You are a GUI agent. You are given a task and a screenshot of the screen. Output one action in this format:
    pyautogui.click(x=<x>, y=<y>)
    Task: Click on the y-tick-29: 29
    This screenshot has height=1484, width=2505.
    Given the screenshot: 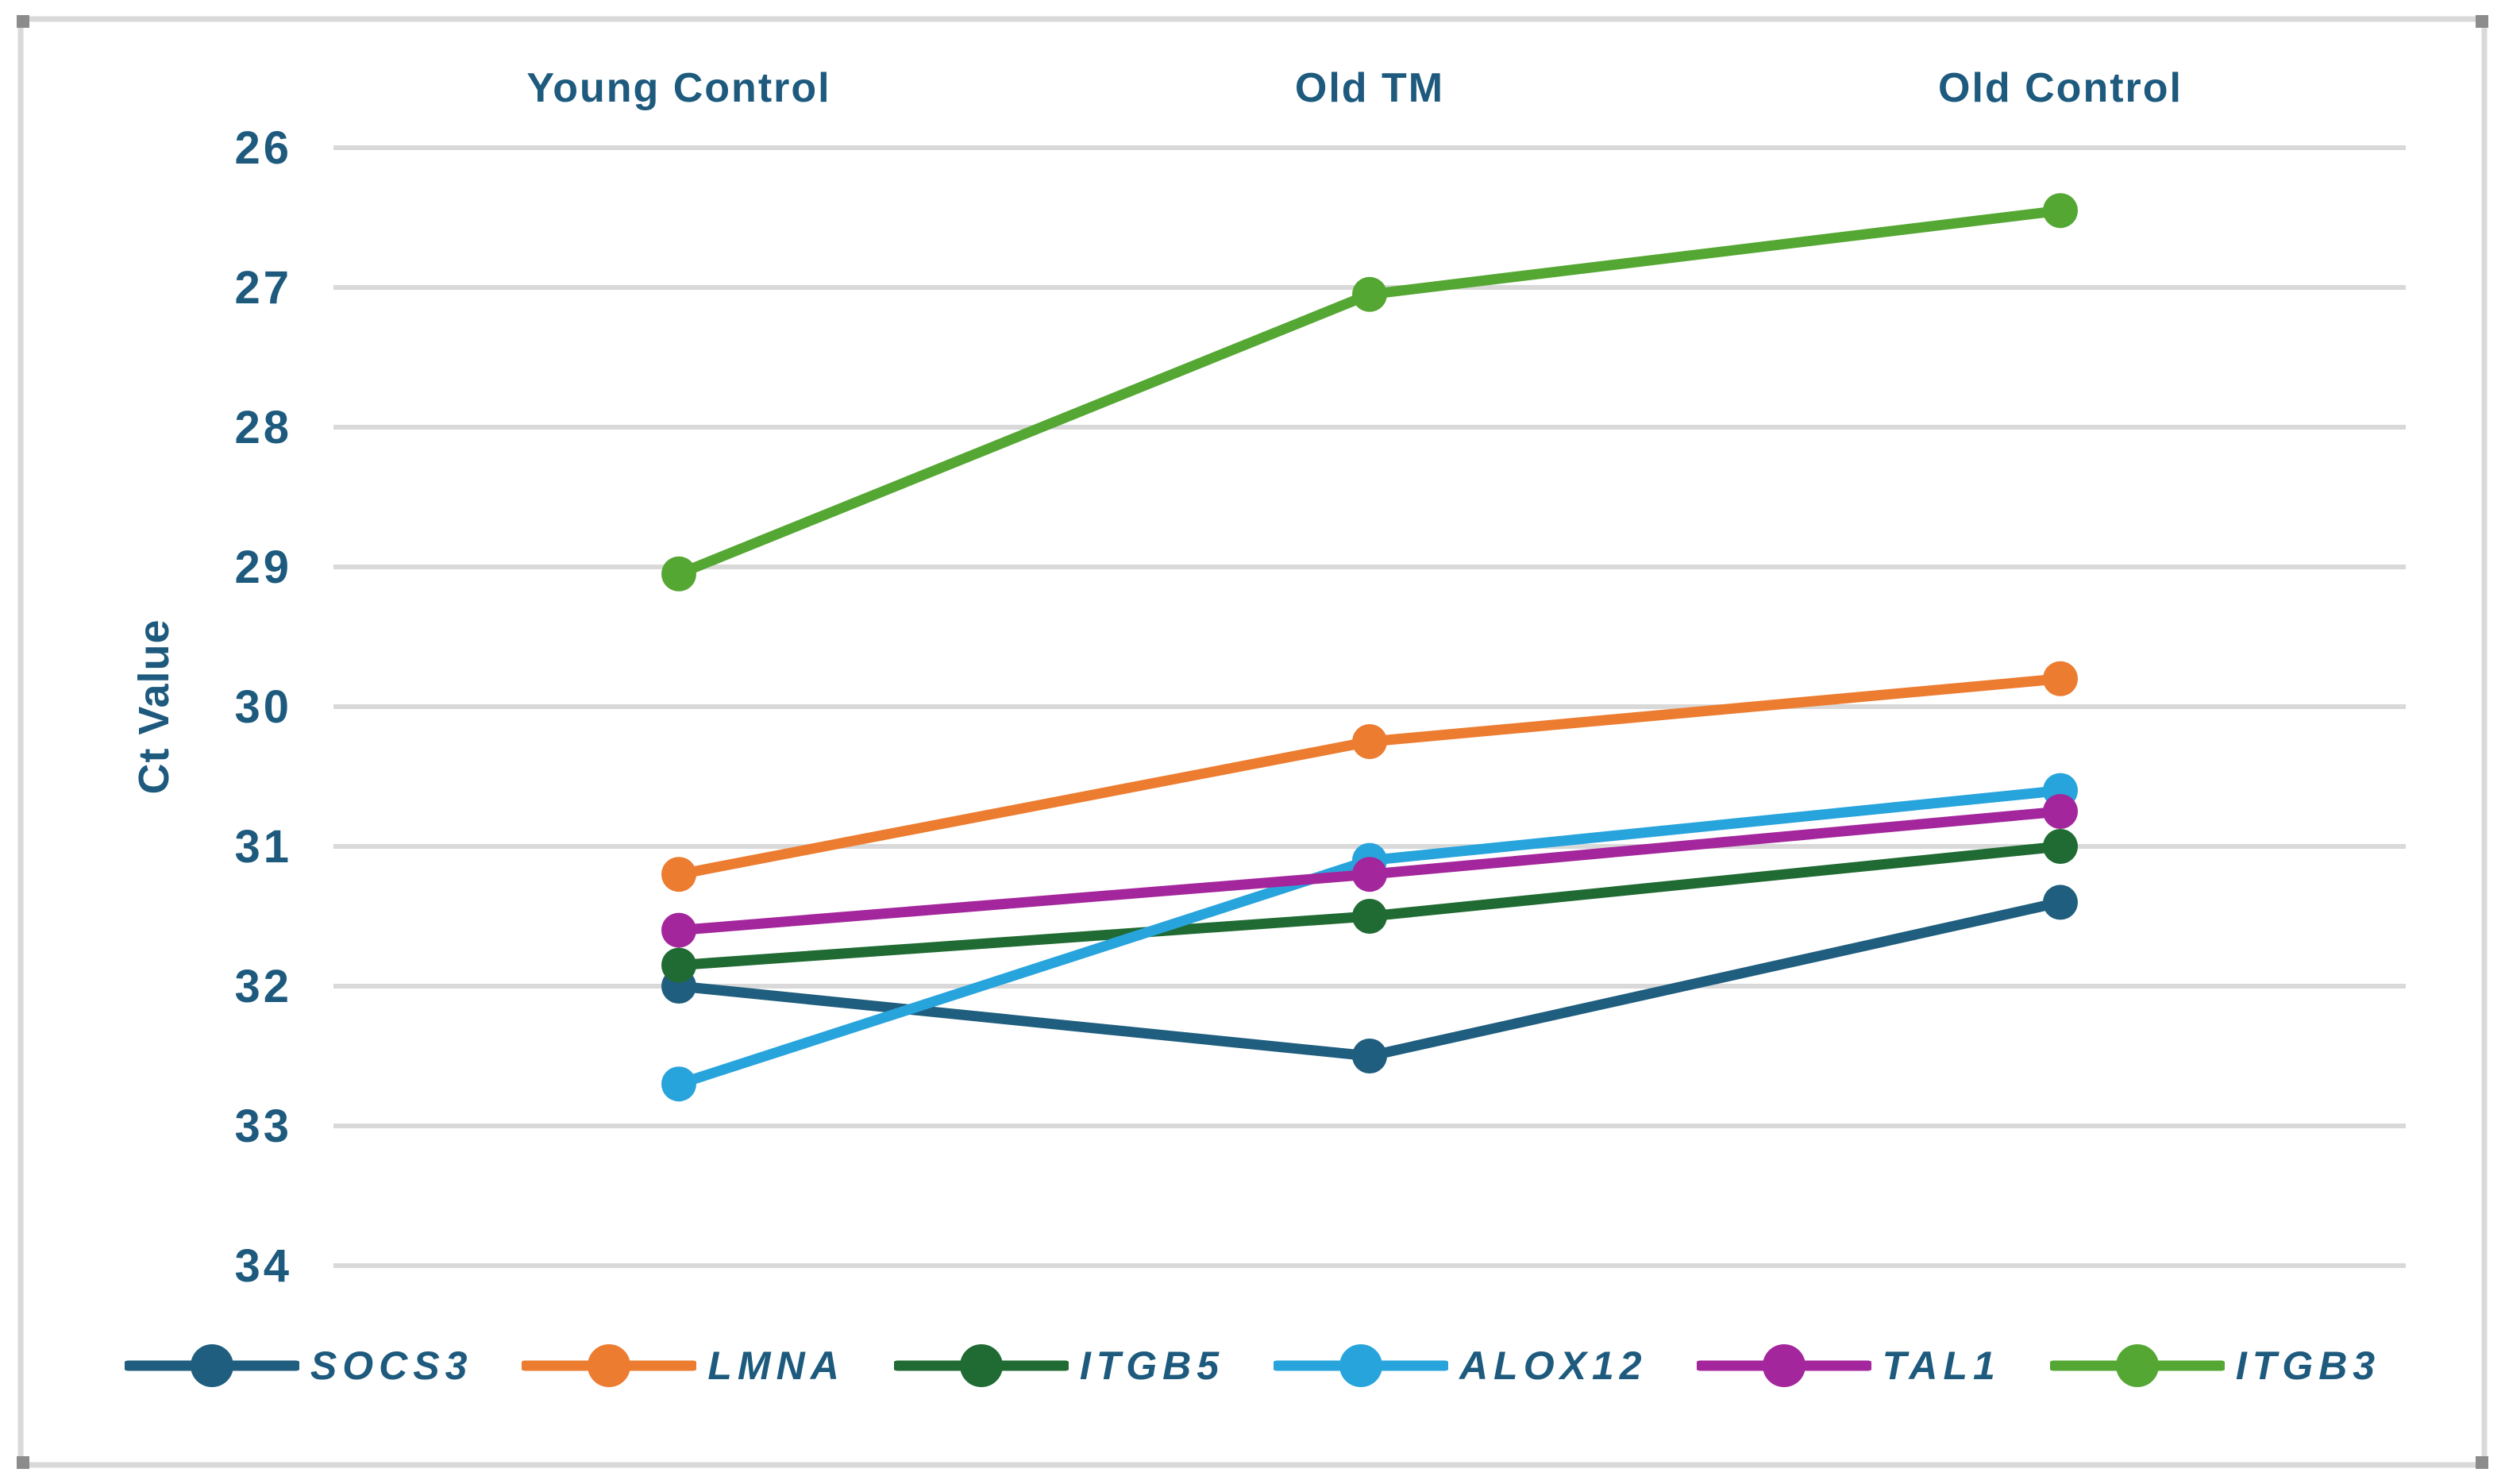 What is the action you would take?
    pyautogui.click(x=263, y=568)
    